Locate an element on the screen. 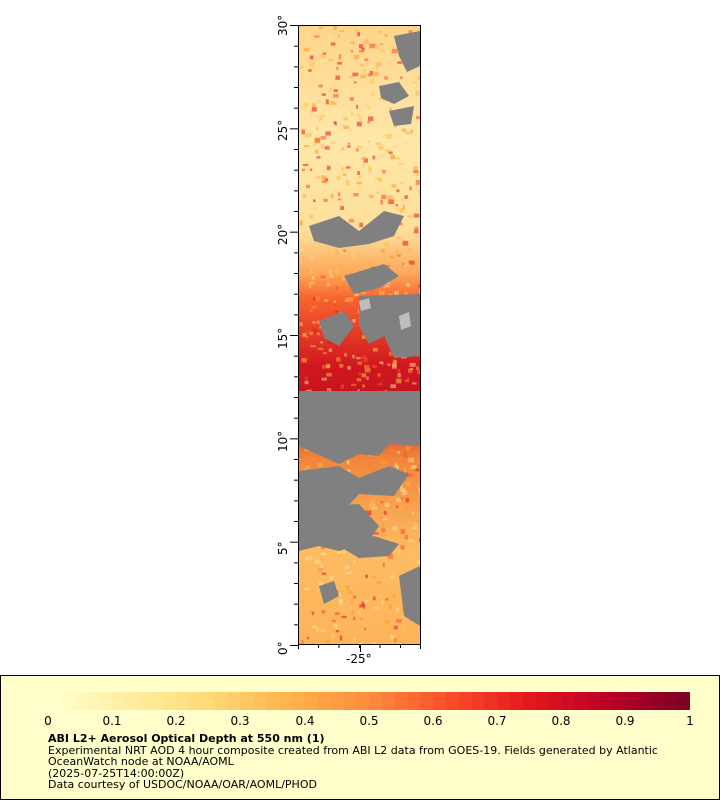 The height and width of the screenshot is (800, 720). lat-label-25: 25° is located at coordinates (283, 130).